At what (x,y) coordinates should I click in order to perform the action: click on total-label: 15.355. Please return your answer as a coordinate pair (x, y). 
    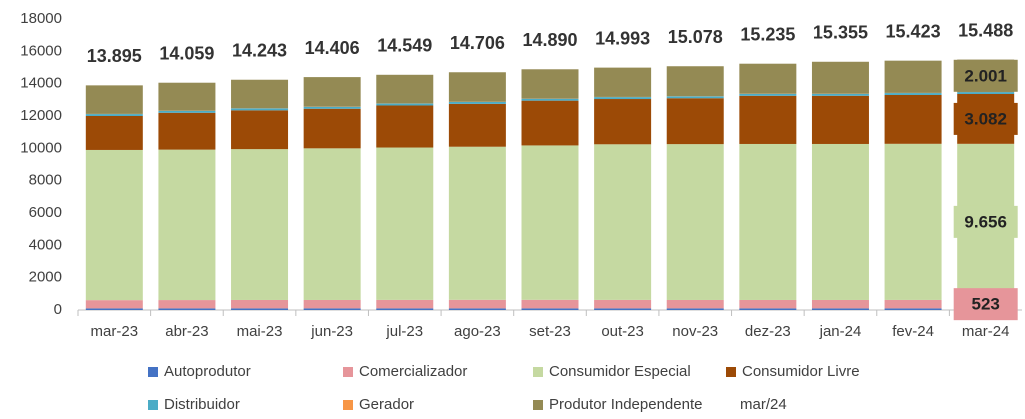
    Looking at the image, I should click on (840, 33).